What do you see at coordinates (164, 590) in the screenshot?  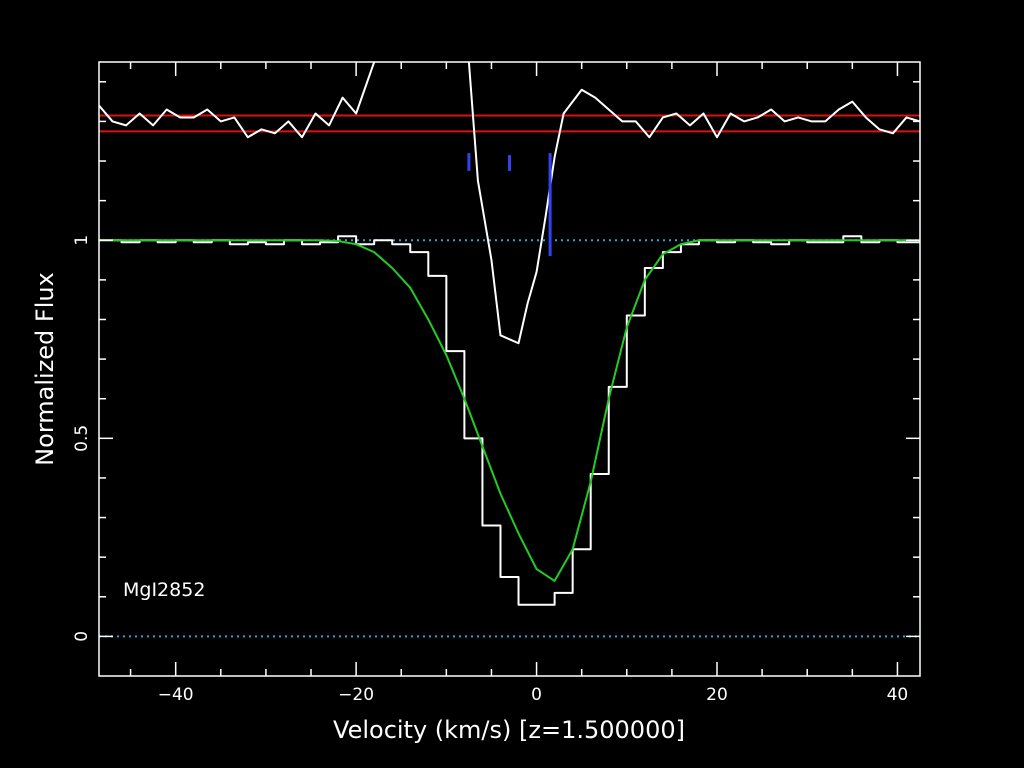 I see `line-annotation: MgI2852` at bounding box center [164, 590].